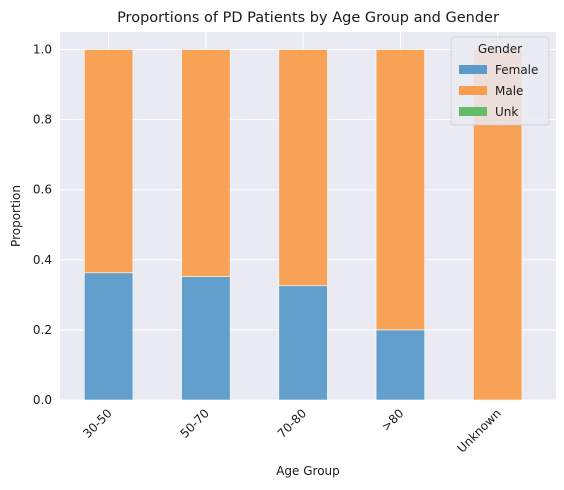  Describe the element at coordinates (506, 112) in the screenshot. I see `legend-label-unk: Unk` at that location.